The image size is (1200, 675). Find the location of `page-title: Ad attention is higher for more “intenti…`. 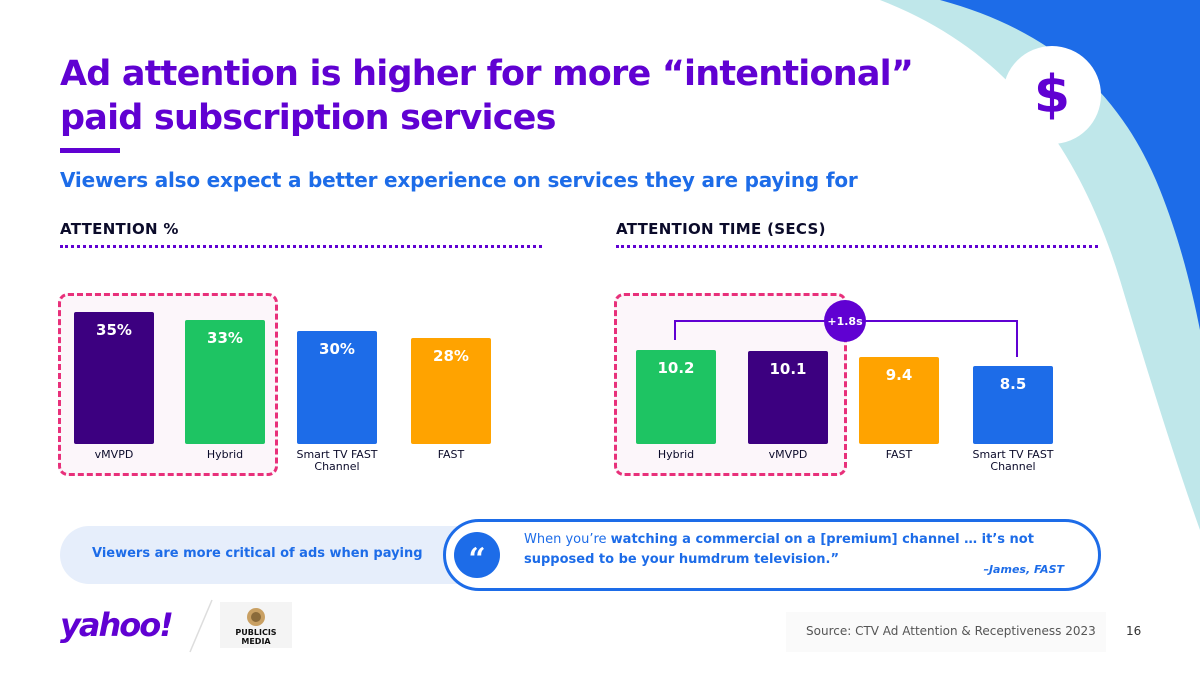

page-title: Ad attention is higher for more “intenti… is located at coordinates (487, 96).